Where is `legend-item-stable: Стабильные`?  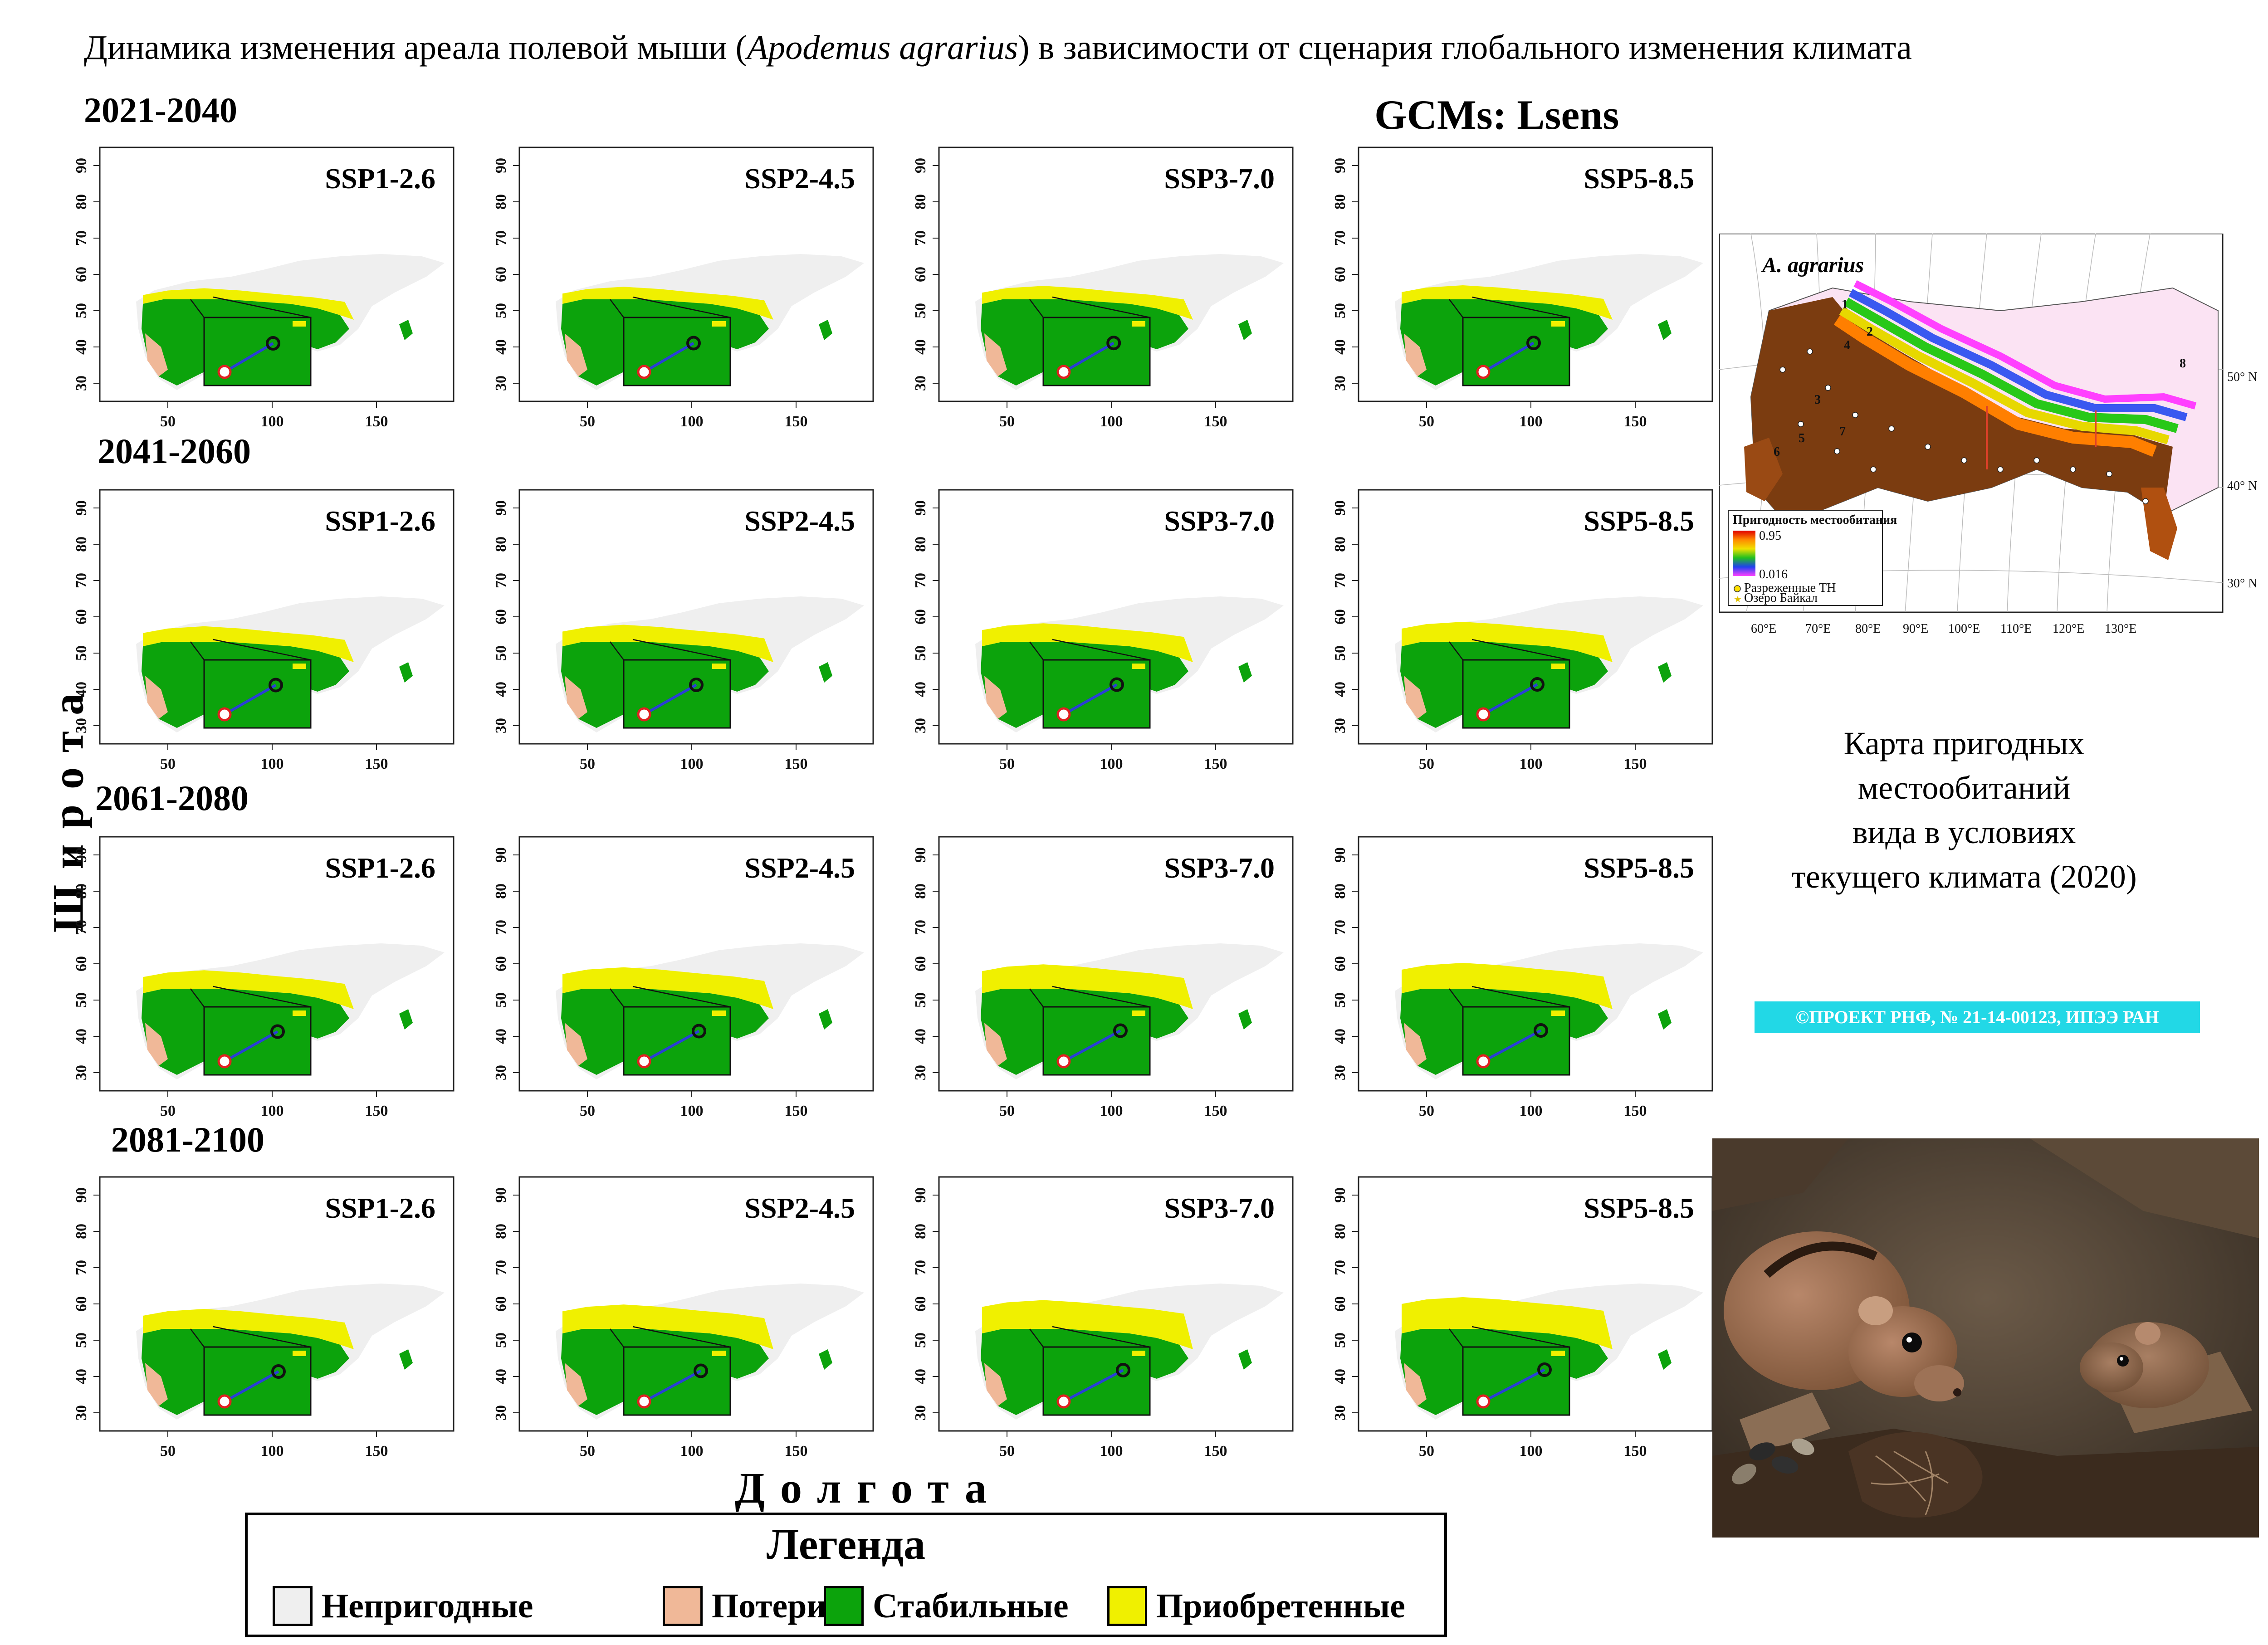
legend-item-stable: Стабильные is located at coordinates (947, 1606).